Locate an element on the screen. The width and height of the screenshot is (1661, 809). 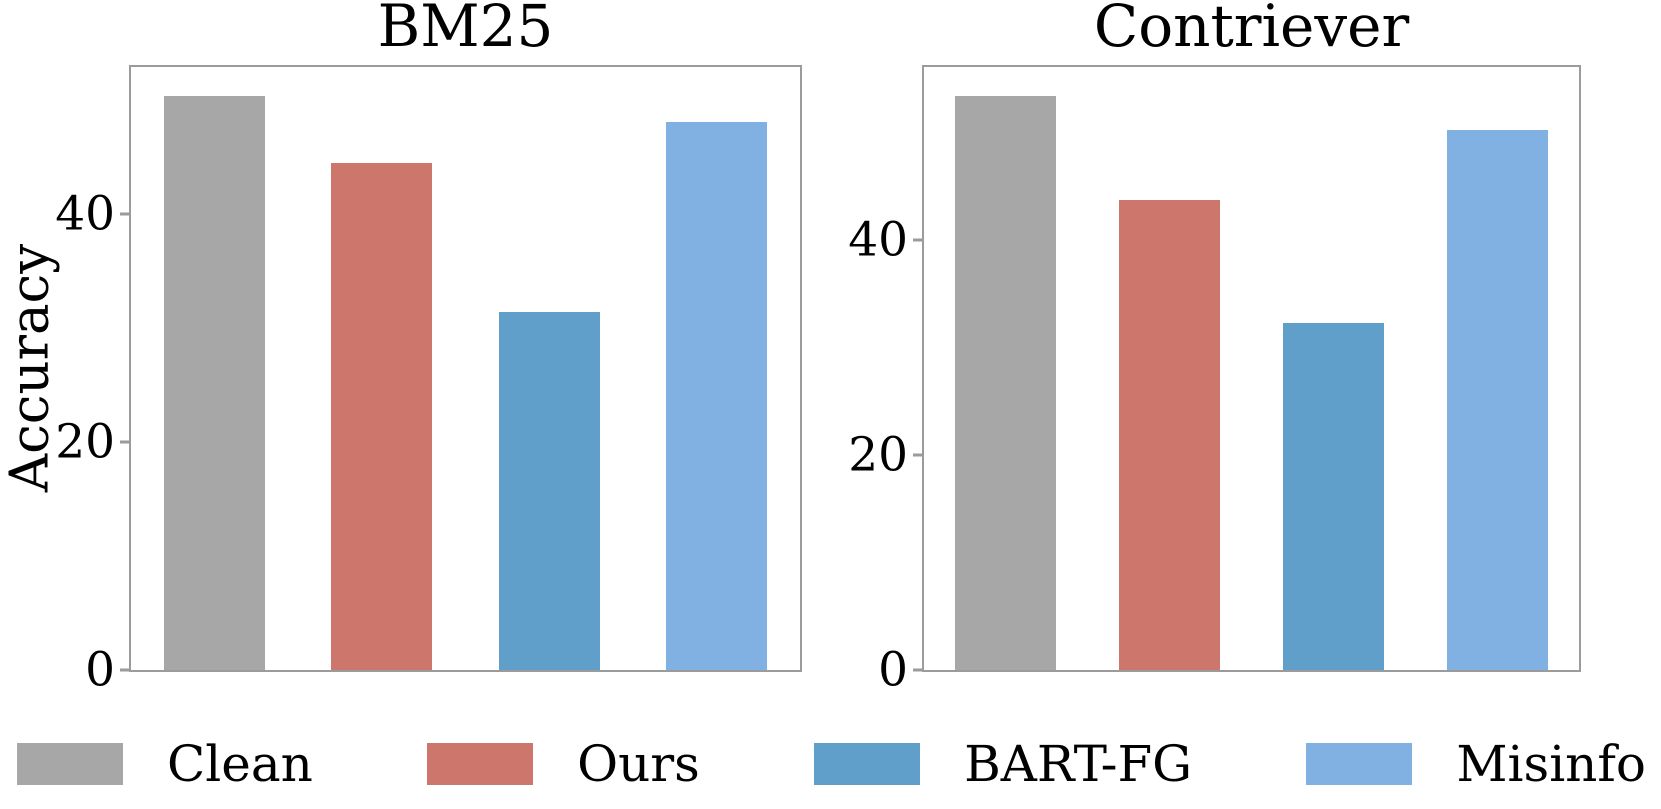
legend-label: Clean is located at coordinates (240, 763).